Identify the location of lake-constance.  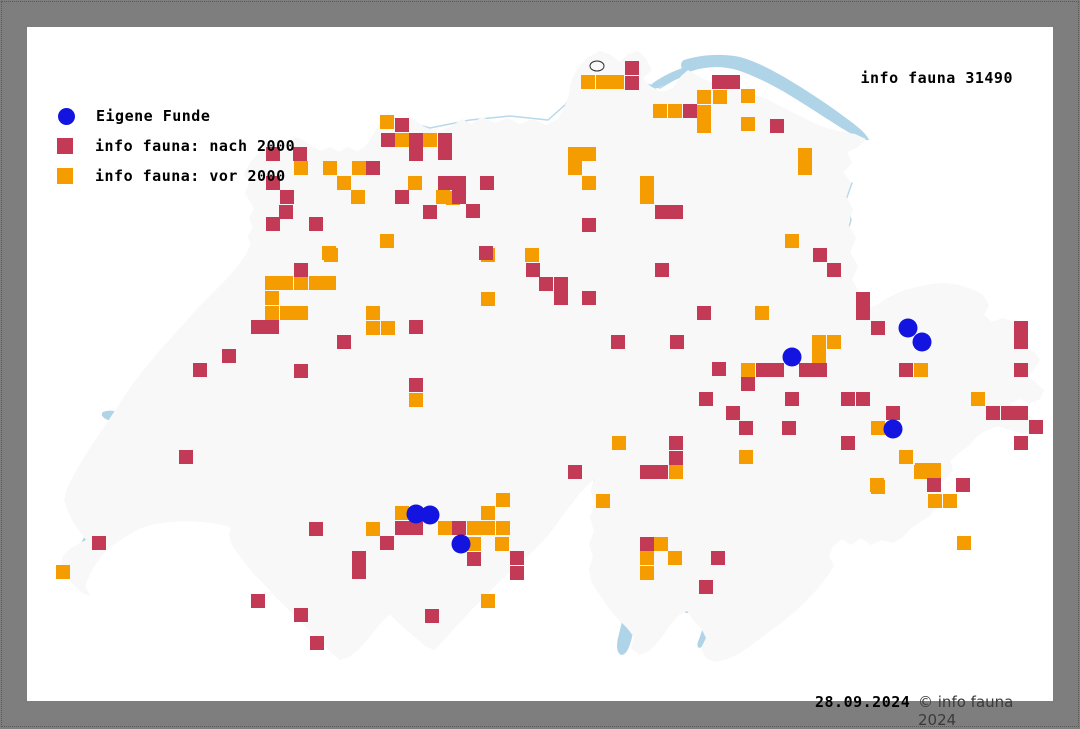
(775, 97).